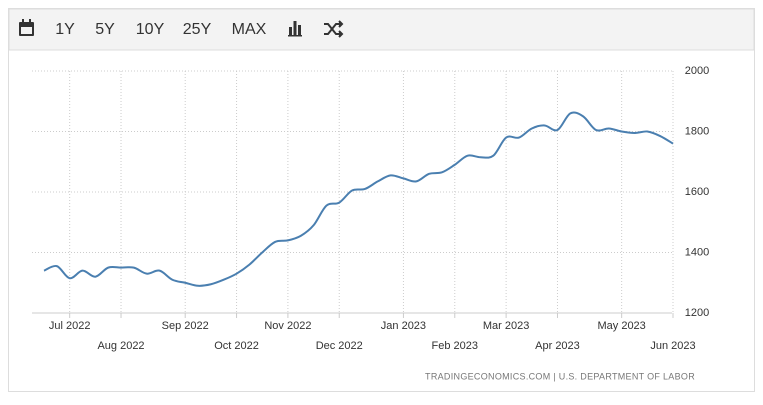 Image resolution: width=763 pixels, height=405 pixels. What do you see at coordinates (295, 29) in the screenshot?
I see `bar-icon` at bounding box center [295, 29].